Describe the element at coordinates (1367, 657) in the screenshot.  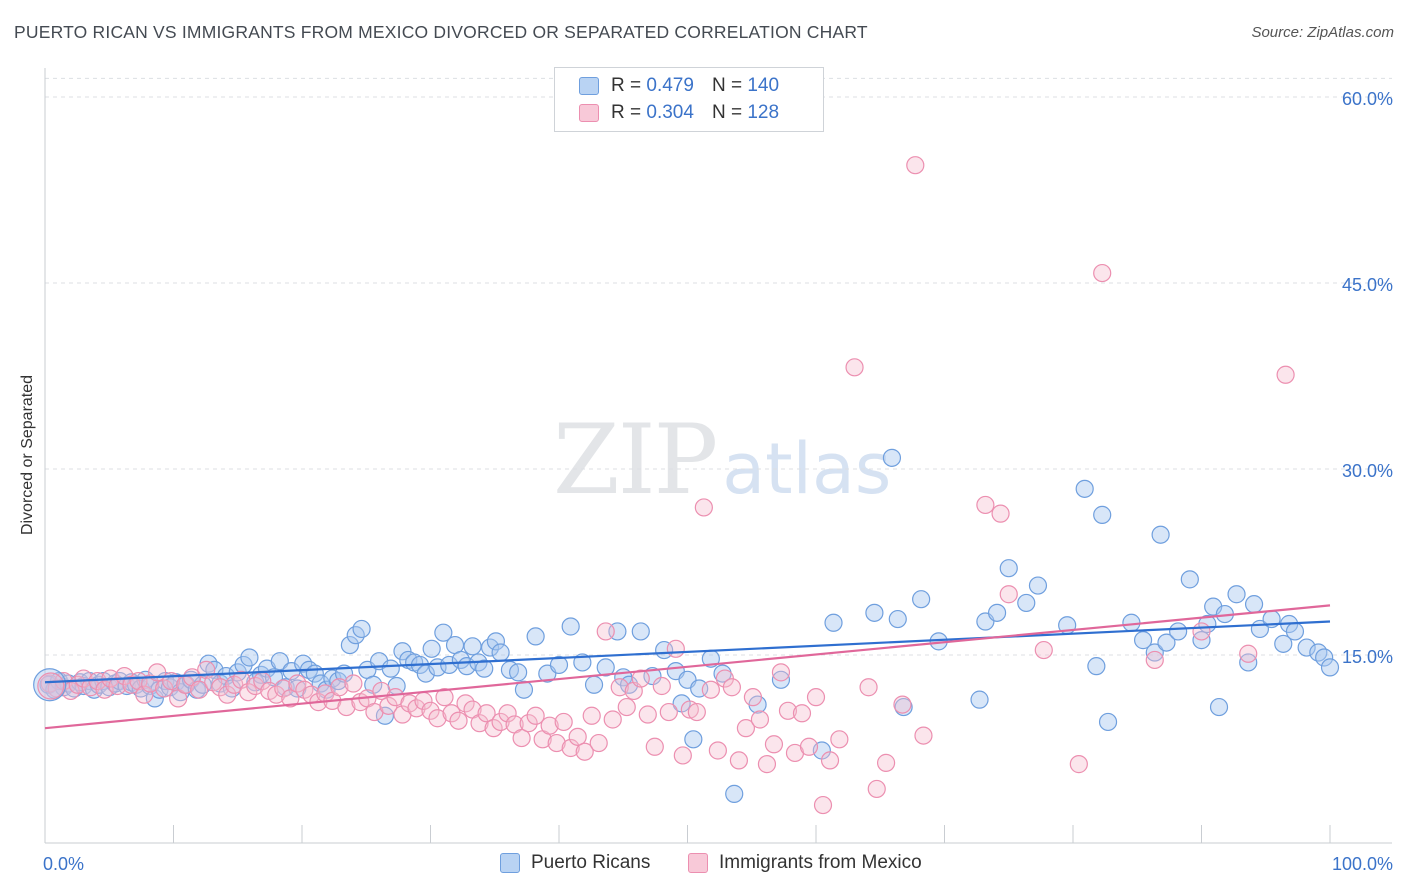
I see `y-tick-label: 15.0%` at that location.